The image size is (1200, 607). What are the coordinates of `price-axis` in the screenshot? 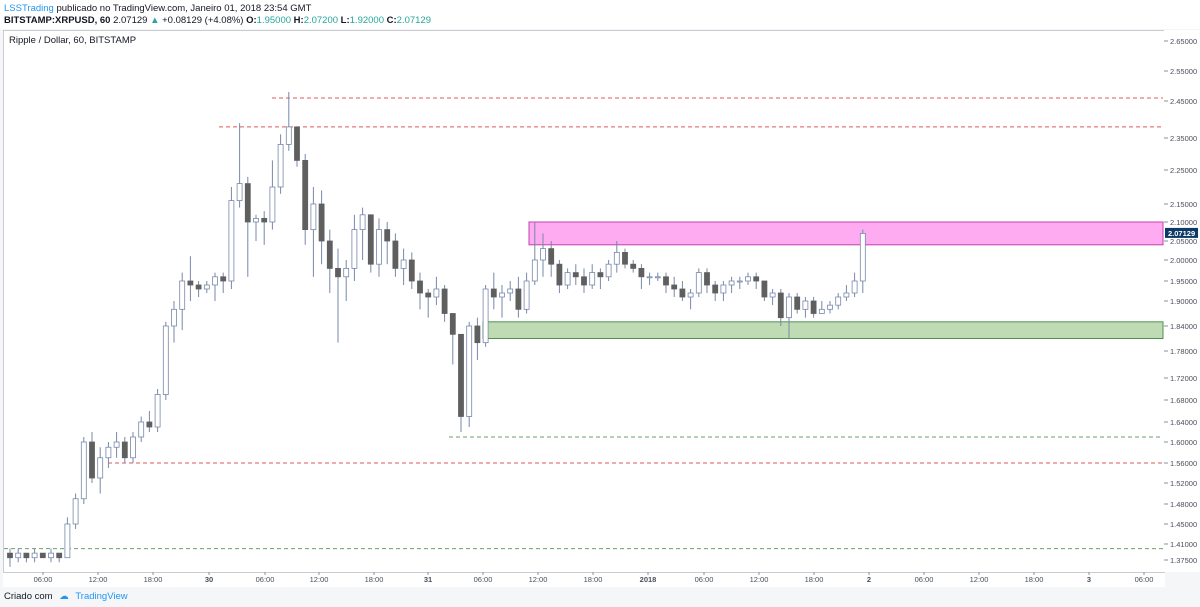 It's located at (1182, 301).